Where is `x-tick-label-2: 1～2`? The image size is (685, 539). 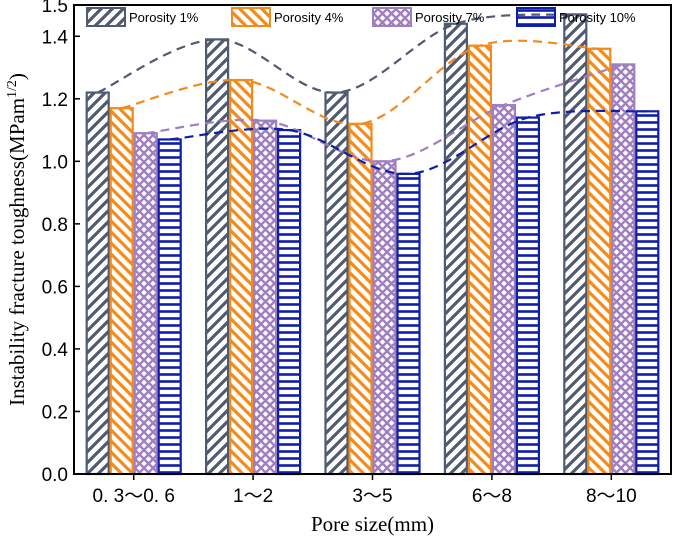 x-tick-label-2: 1～2 is located at coordinates (253, 496).